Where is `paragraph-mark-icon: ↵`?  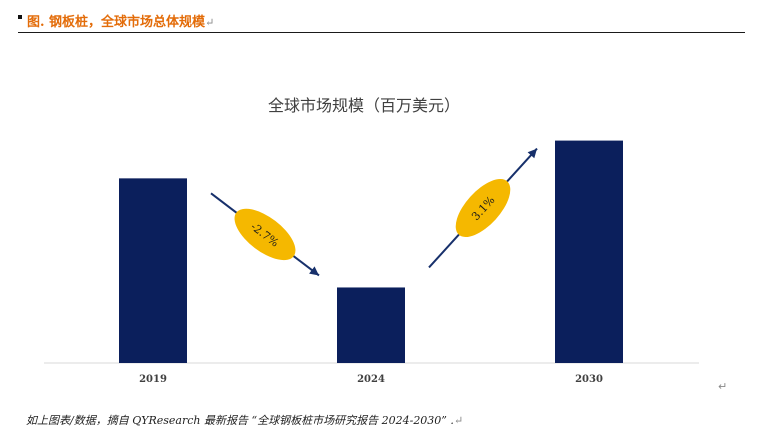
paragraph-mark-icon: ↵ is located at coordinates (723, 387).